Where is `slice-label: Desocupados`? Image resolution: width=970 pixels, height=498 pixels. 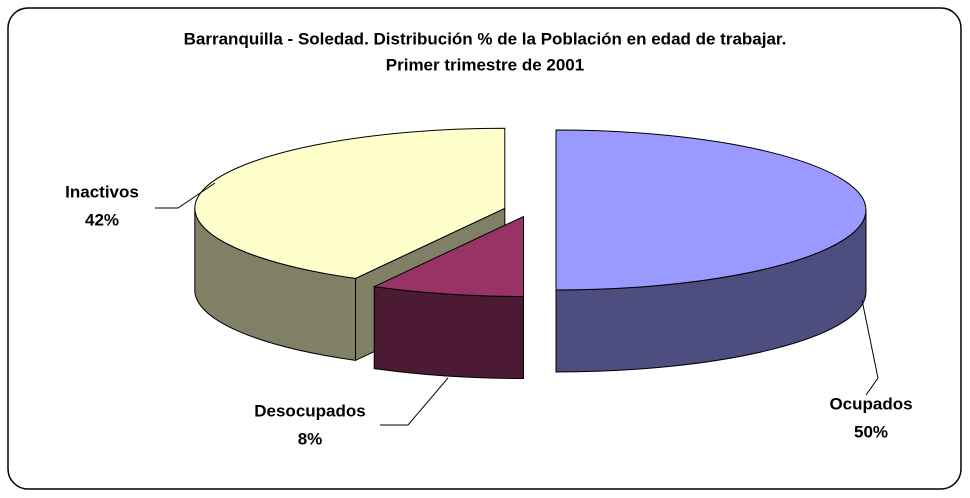 slice-label: Desocupados is located at coordinates (309, 410).